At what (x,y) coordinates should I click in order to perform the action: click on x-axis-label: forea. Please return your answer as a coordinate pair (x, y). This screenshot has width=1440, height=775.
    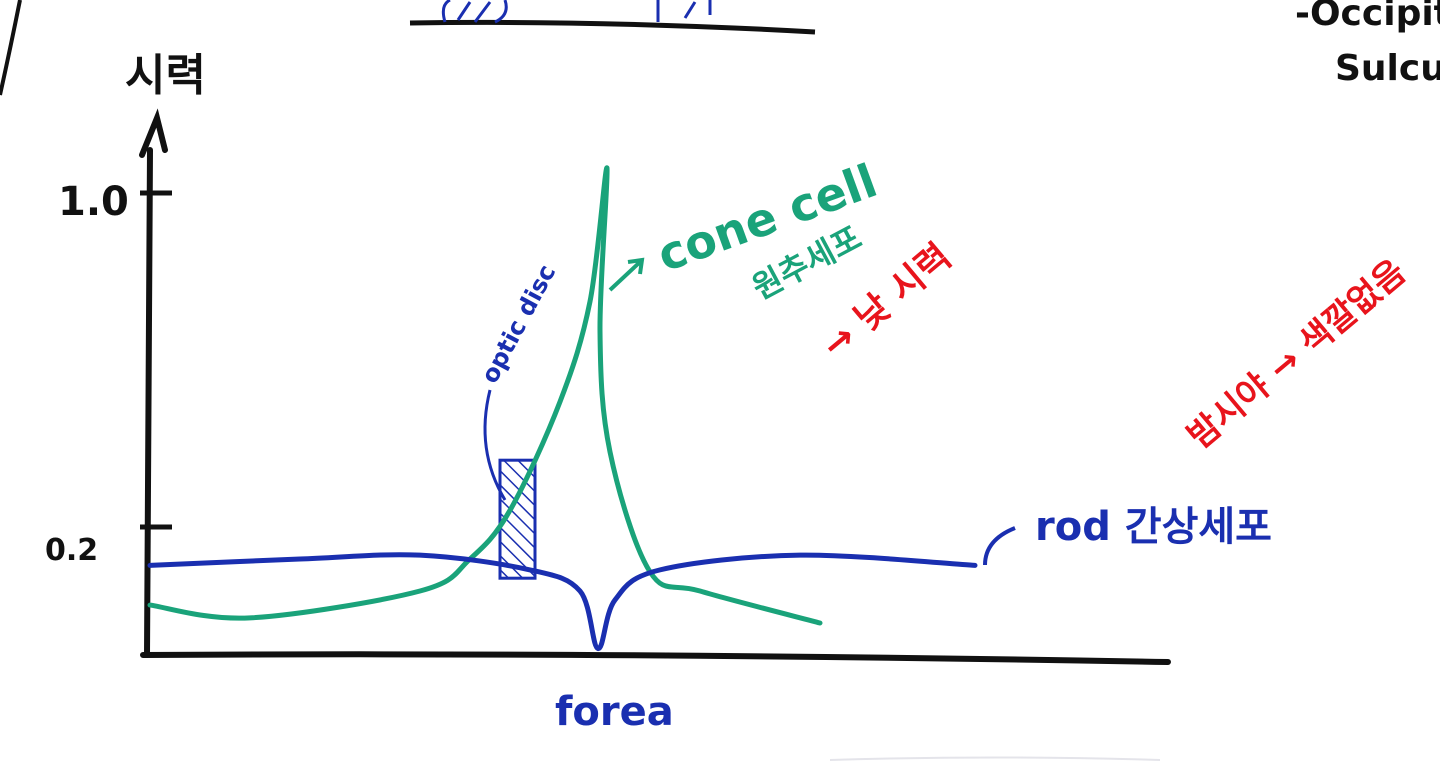
    Looking at the image, I should click on (614, 712).